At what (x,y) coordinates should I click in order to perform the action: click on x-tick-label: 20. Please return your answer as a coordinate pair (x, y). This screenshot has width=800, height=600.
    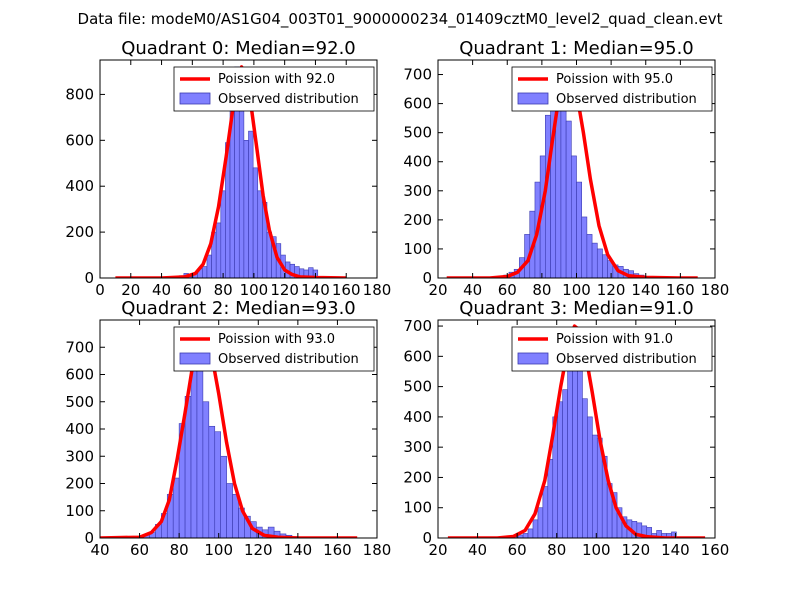
    Looking at the image, I should click on (437, 290).